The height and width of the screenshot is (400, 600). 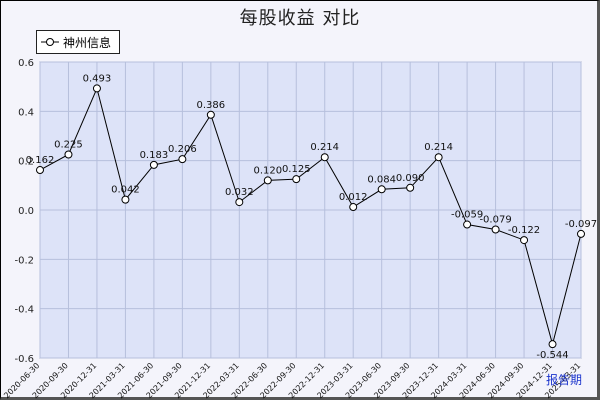 I want to click on data-label: 0.162, so click(x=40, y=160).